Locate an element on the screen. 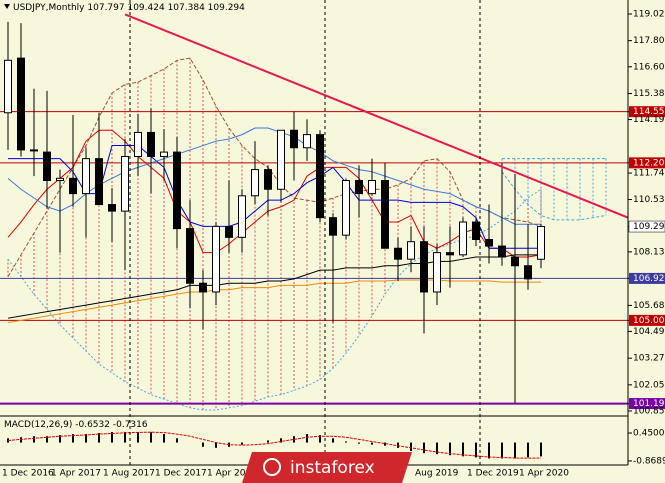  y-tick-label: 117.800 is located at coordinates (649, 41).